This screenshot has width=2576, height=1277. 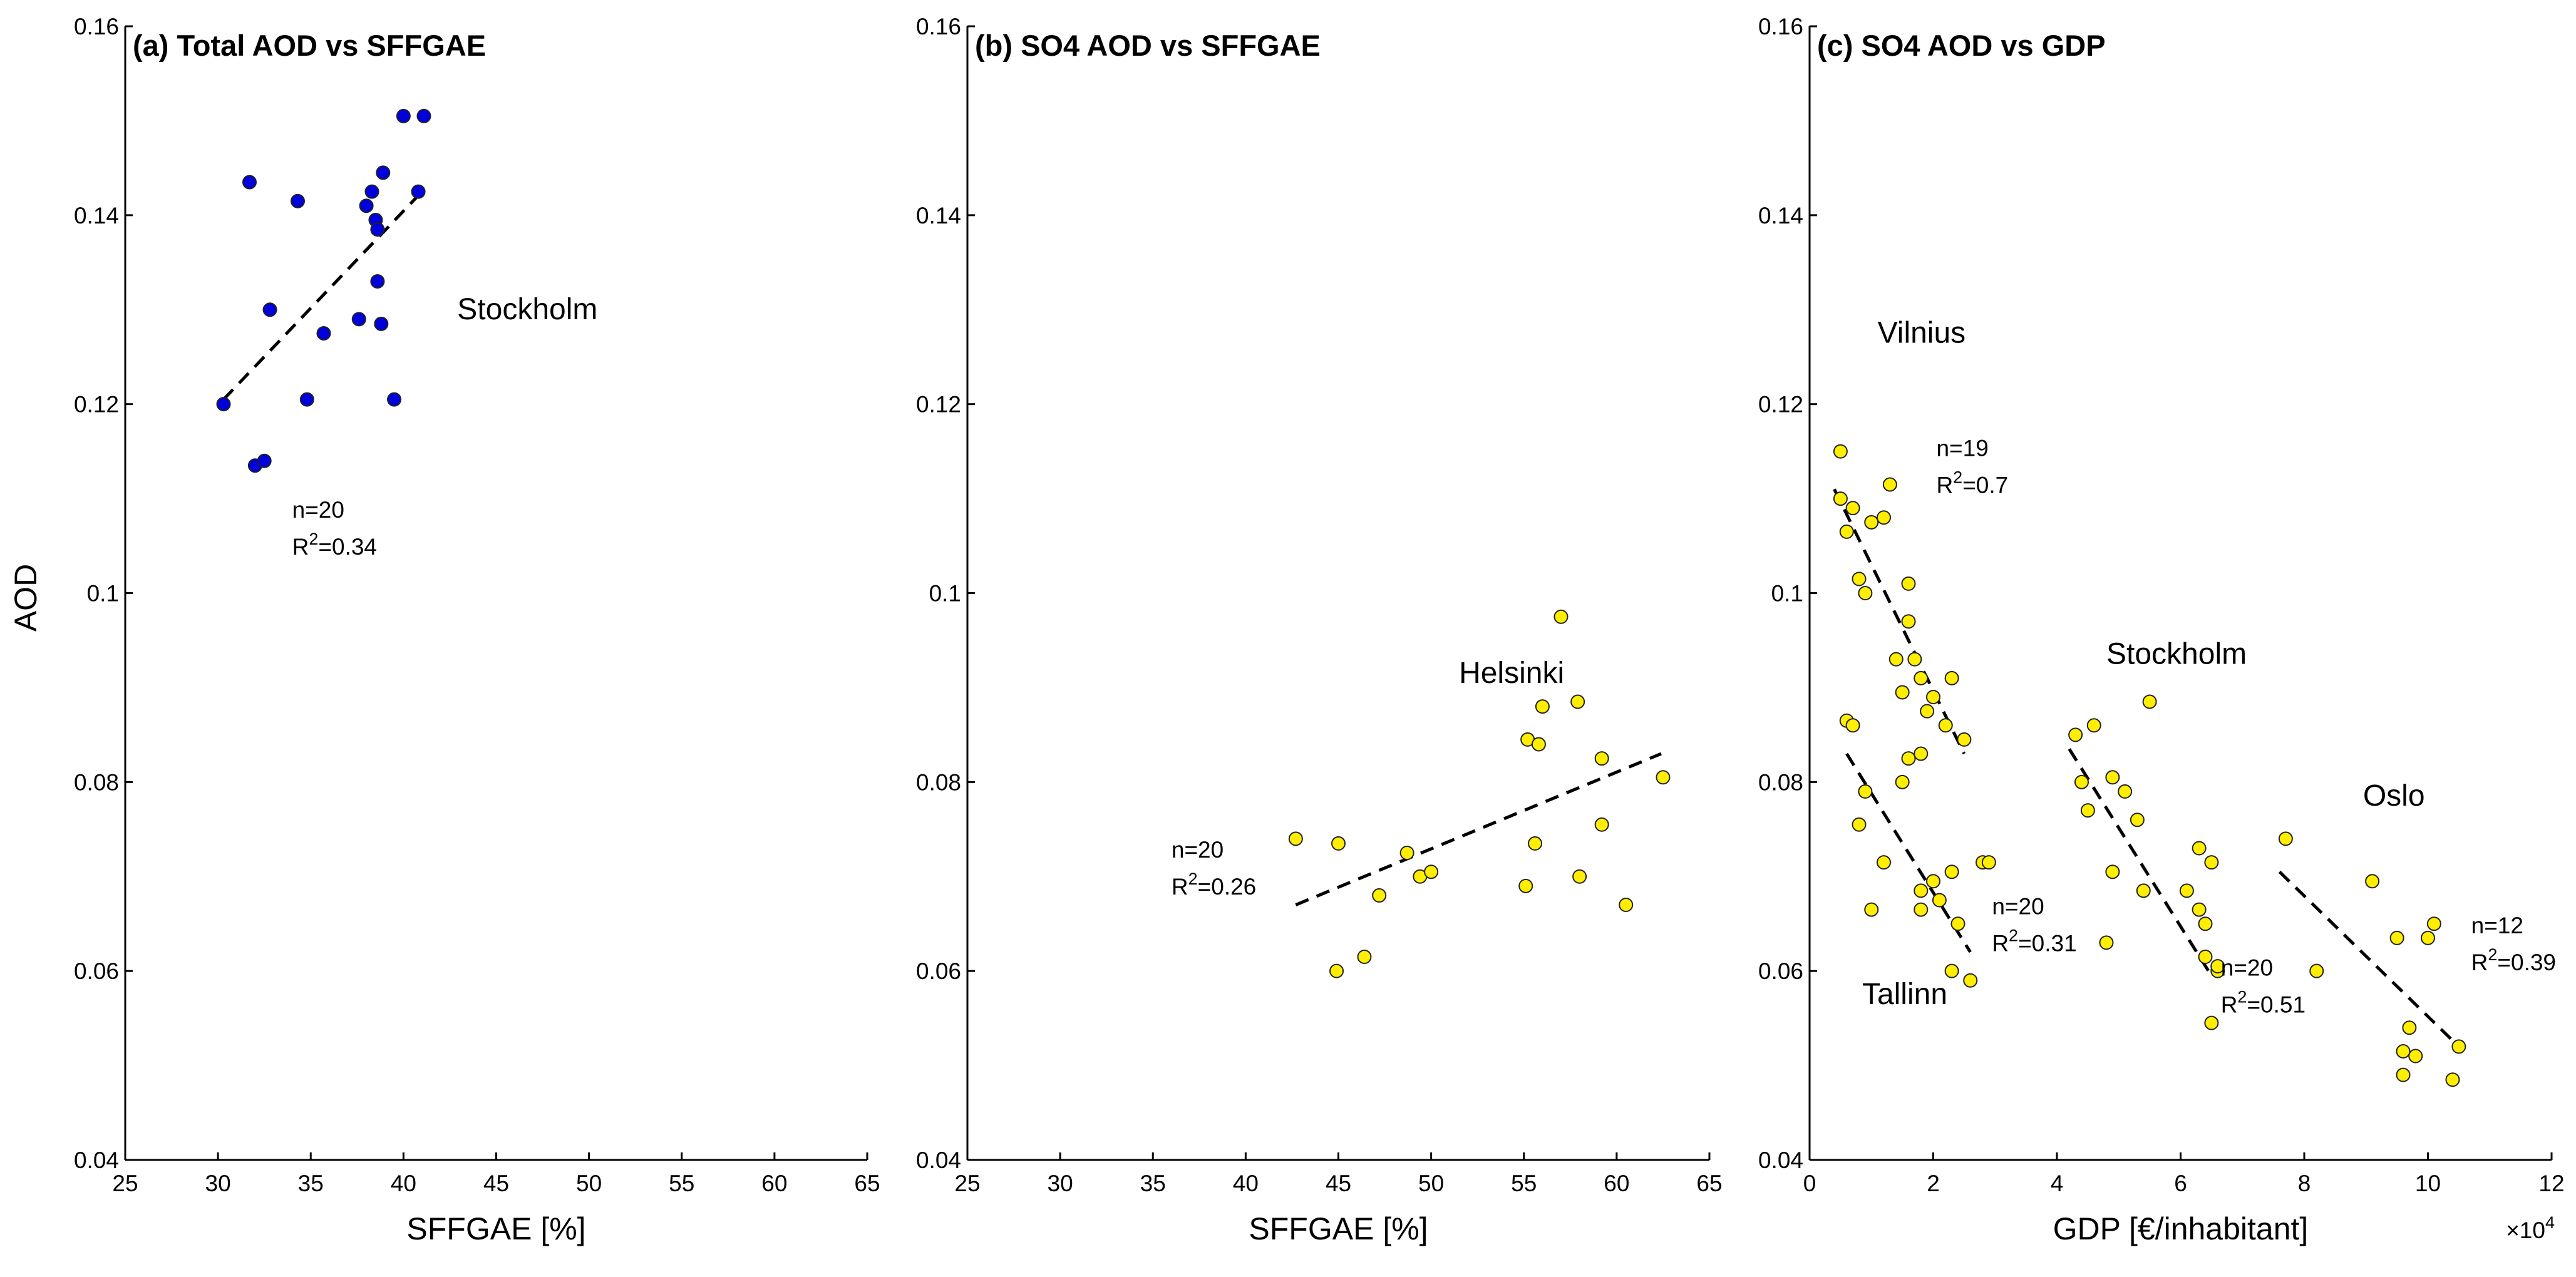 What do you see at coordinates (2550, 1222) in the screenshot?
I see `x-multiplier-exponent: 4` at bounding box center [2550, 1222].